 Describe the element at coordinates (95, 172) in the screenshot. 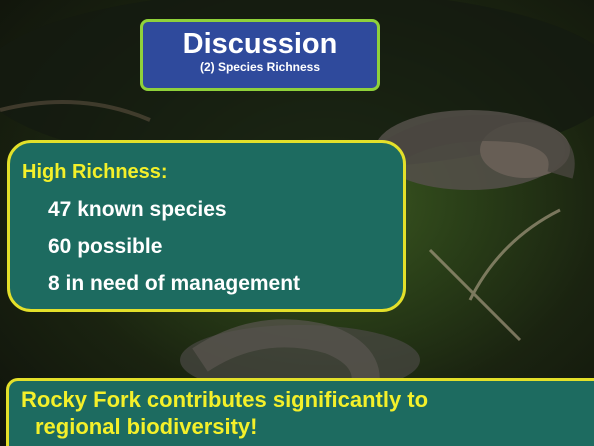

I see `richness-heading: High Richness:` at that location.